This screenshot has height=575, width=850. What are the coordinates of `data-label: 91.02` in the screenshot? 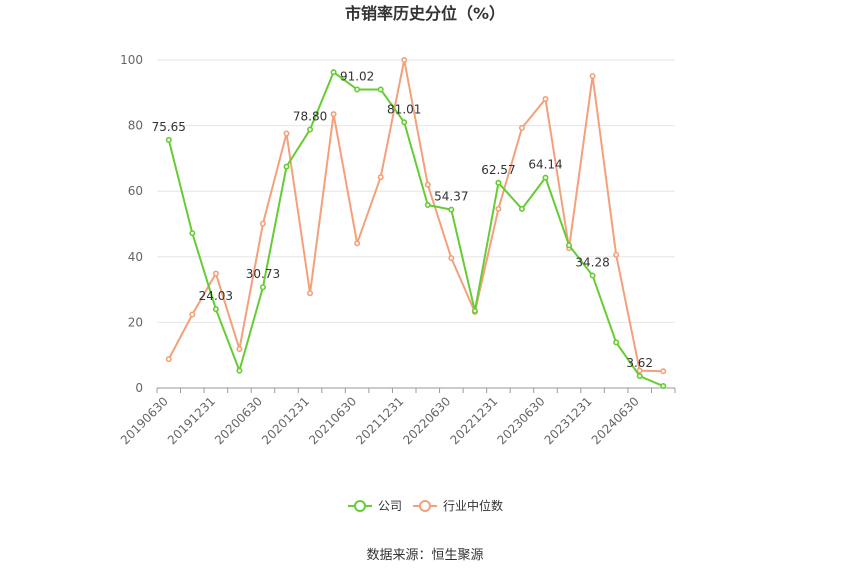 It's located at (357, 76).